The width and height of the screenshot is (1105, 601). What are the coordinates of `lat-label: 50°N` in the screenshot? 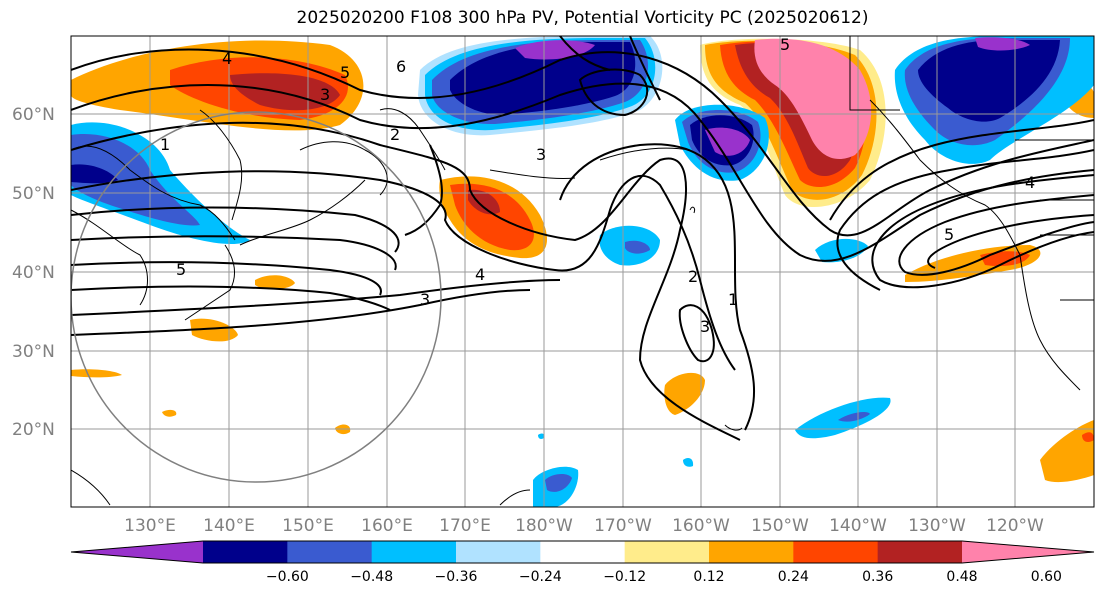 It's located at (33, 194).